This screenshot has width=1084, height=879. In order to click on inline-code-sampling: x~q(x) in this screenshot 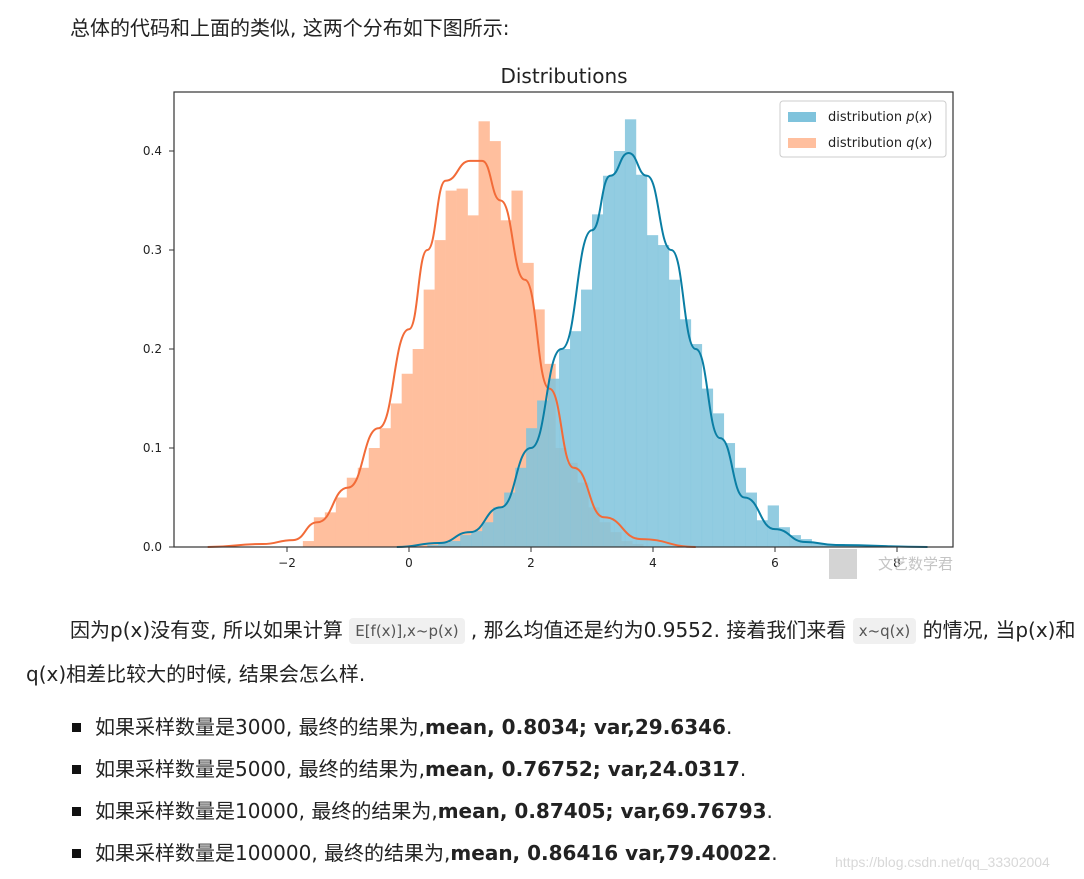, I will do `click(884, 631)`.